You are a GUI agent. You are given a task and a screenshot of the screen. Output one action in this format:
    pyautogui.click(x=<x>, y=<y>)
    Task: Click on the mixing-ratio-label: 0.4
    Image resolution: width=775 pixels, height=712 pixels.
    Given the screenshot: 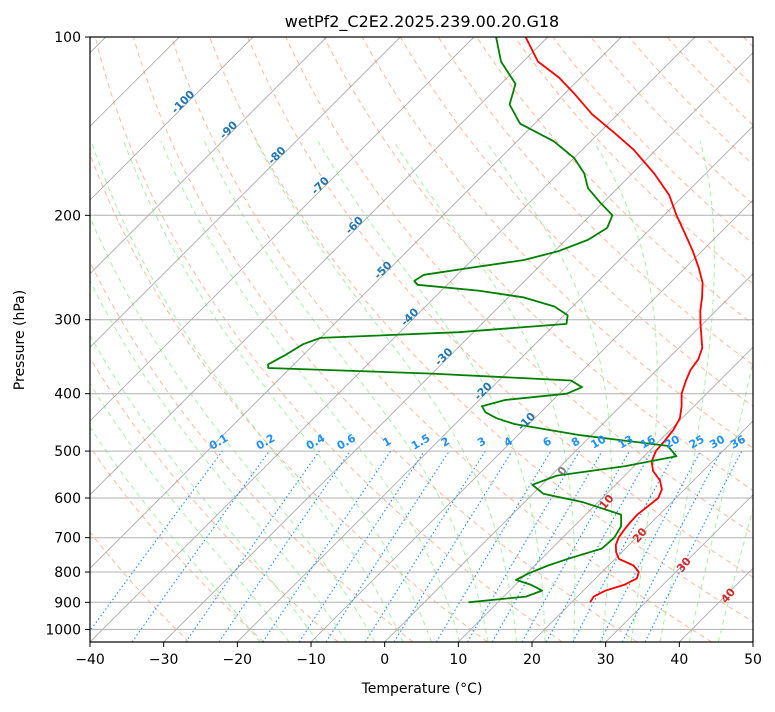 What is the action you would take?
    pyautogui.click(x=316, y=441)
    